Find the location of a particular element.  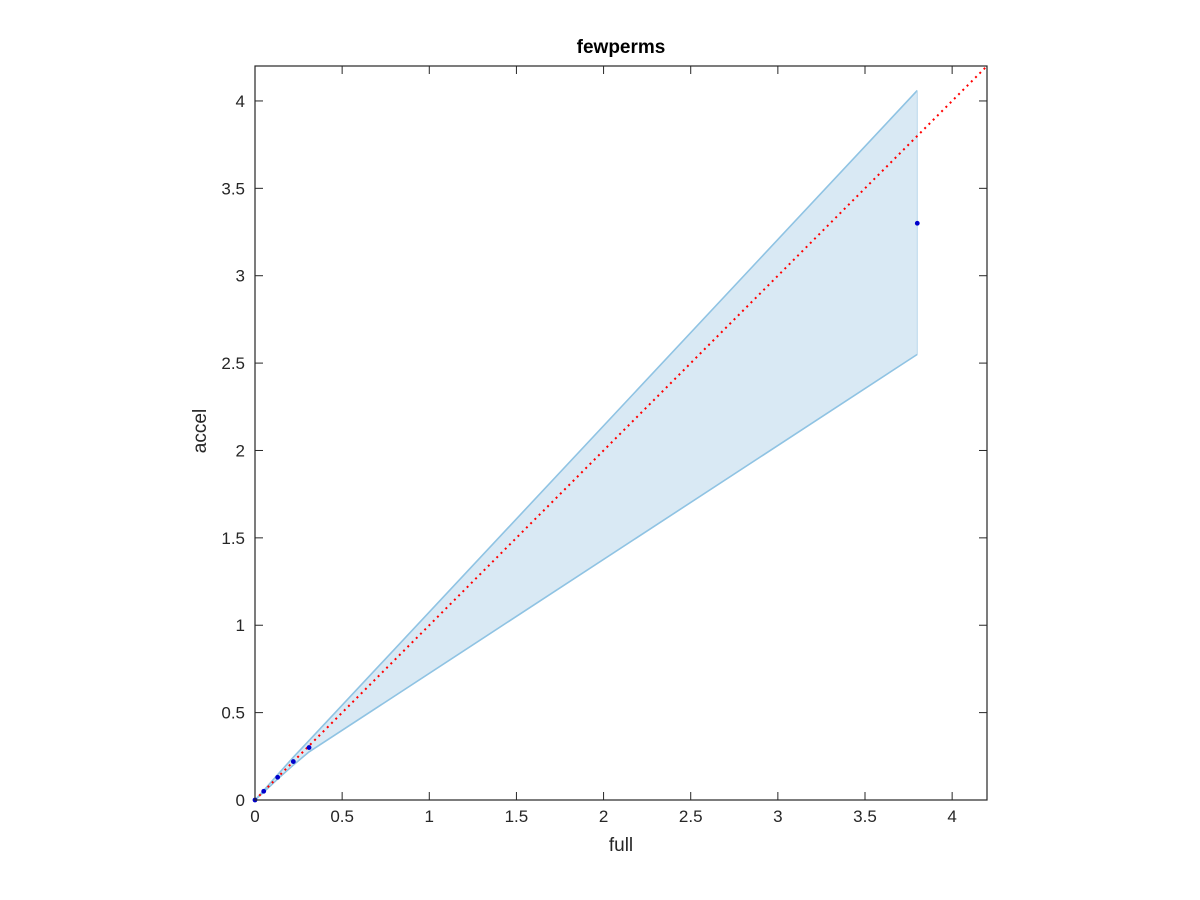

y-tick-label: 4 is located at coordinates (240, 101).